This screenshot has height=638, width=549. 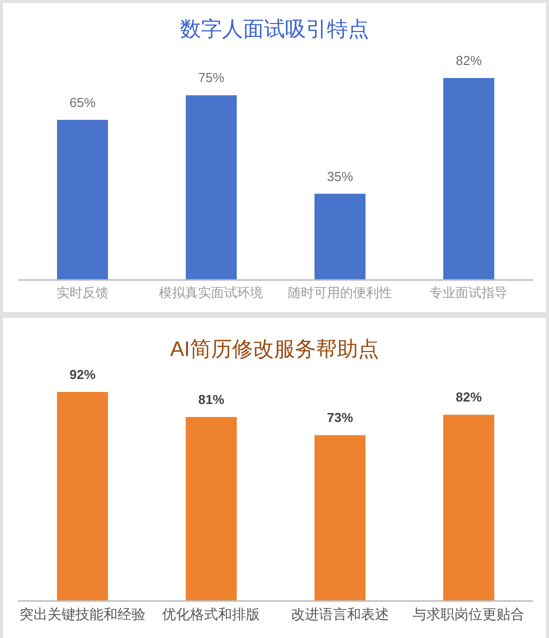 I want to click on chart-title: AI简历修改服务帮助点, so click(x=274, y=350).